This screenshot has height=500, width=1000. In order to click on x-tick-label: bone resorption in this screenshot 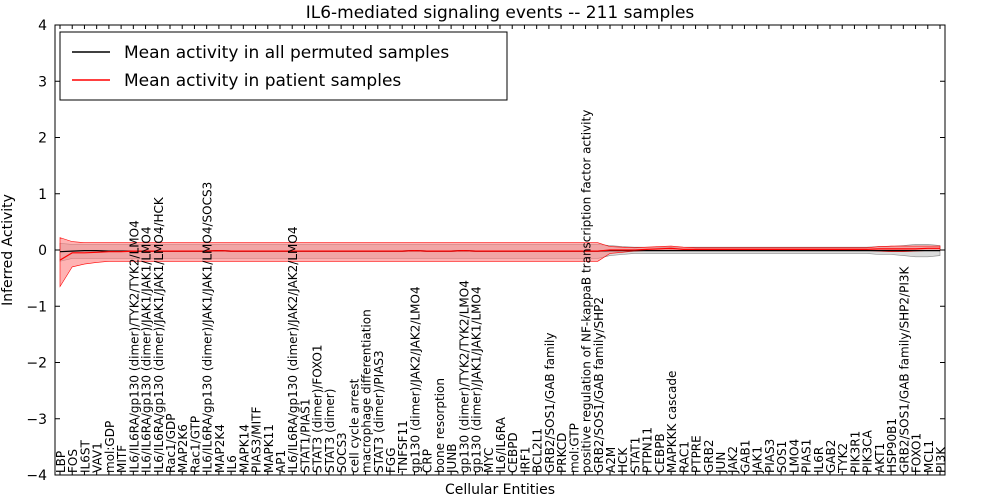, I will do `click(440, 425)`.